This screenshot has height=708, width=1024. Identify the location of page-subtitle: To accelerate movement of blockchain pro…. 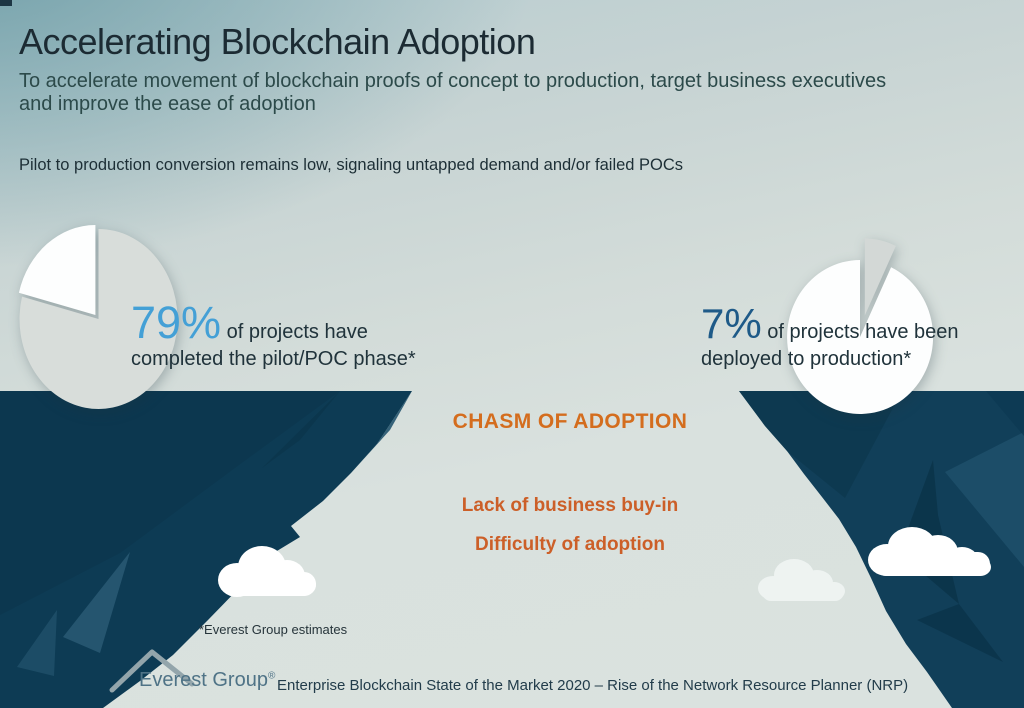
(452, 93).